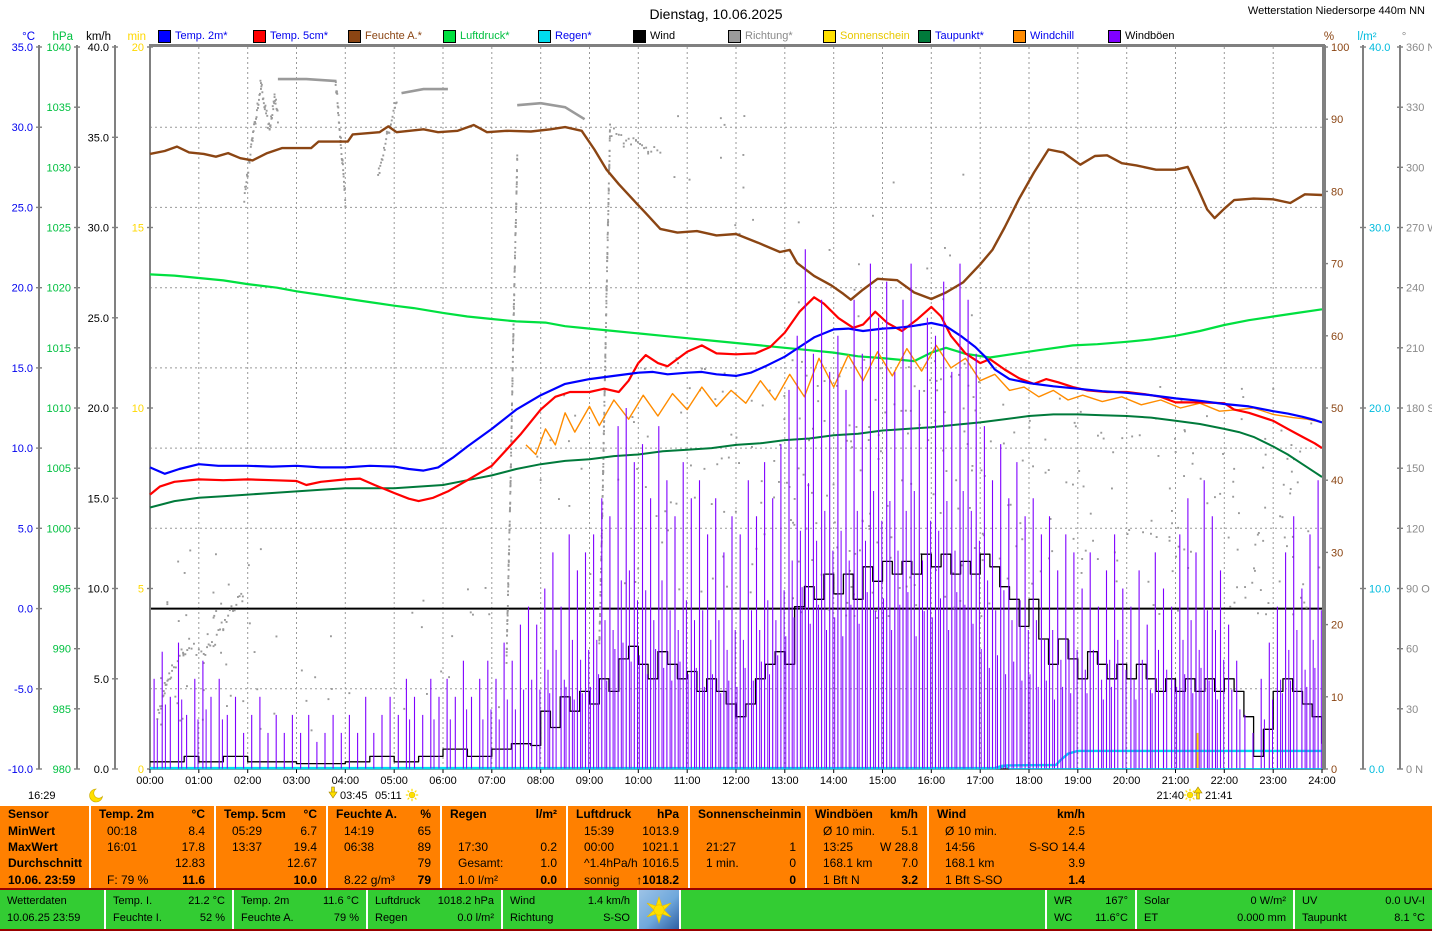 The width and height of the screenshot is (1432, 931). Describe the element at coordinates (62, 710) in the screenshot. I see `svg-text: 985` at that location.